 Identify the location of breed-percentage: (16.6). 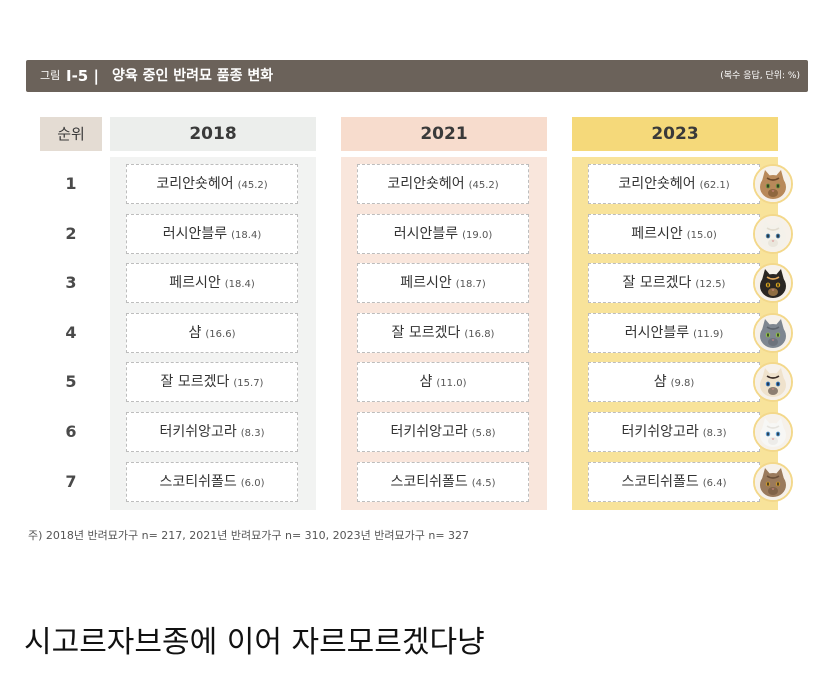
(220, 334).